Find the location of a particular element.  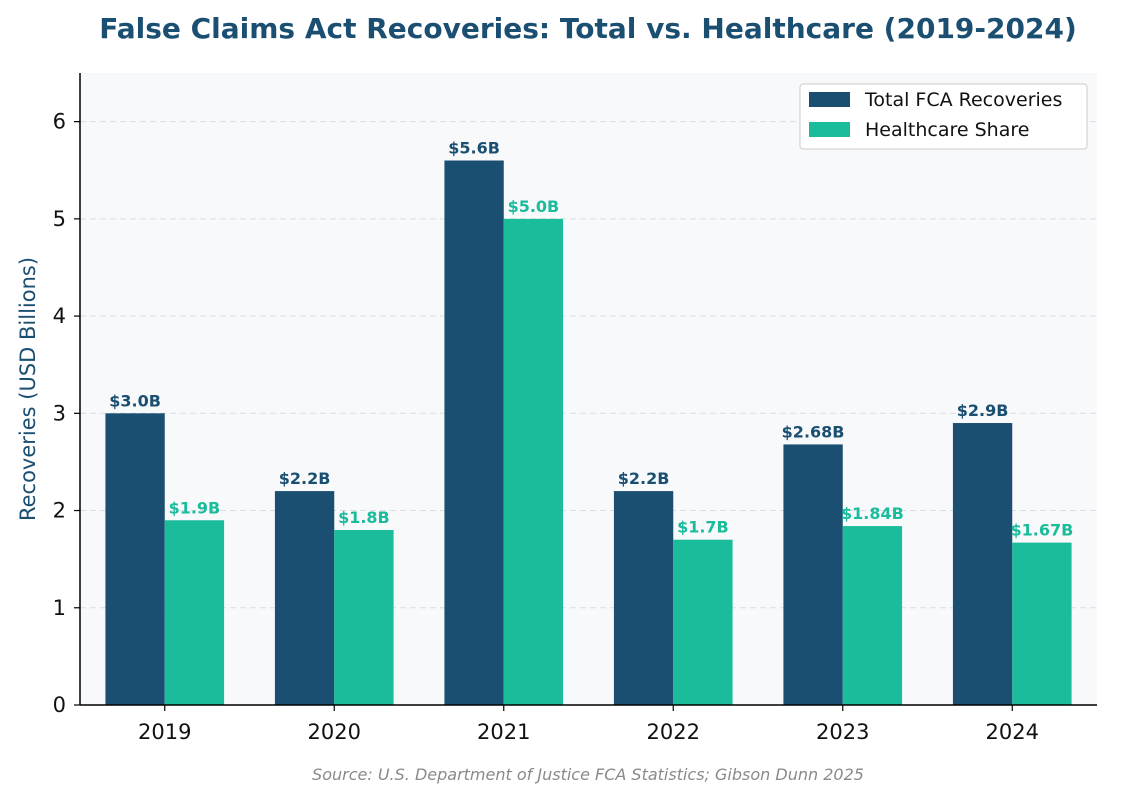

y-axis-label: Recoveries (USD Billions) is located at coordinates (28, 389).